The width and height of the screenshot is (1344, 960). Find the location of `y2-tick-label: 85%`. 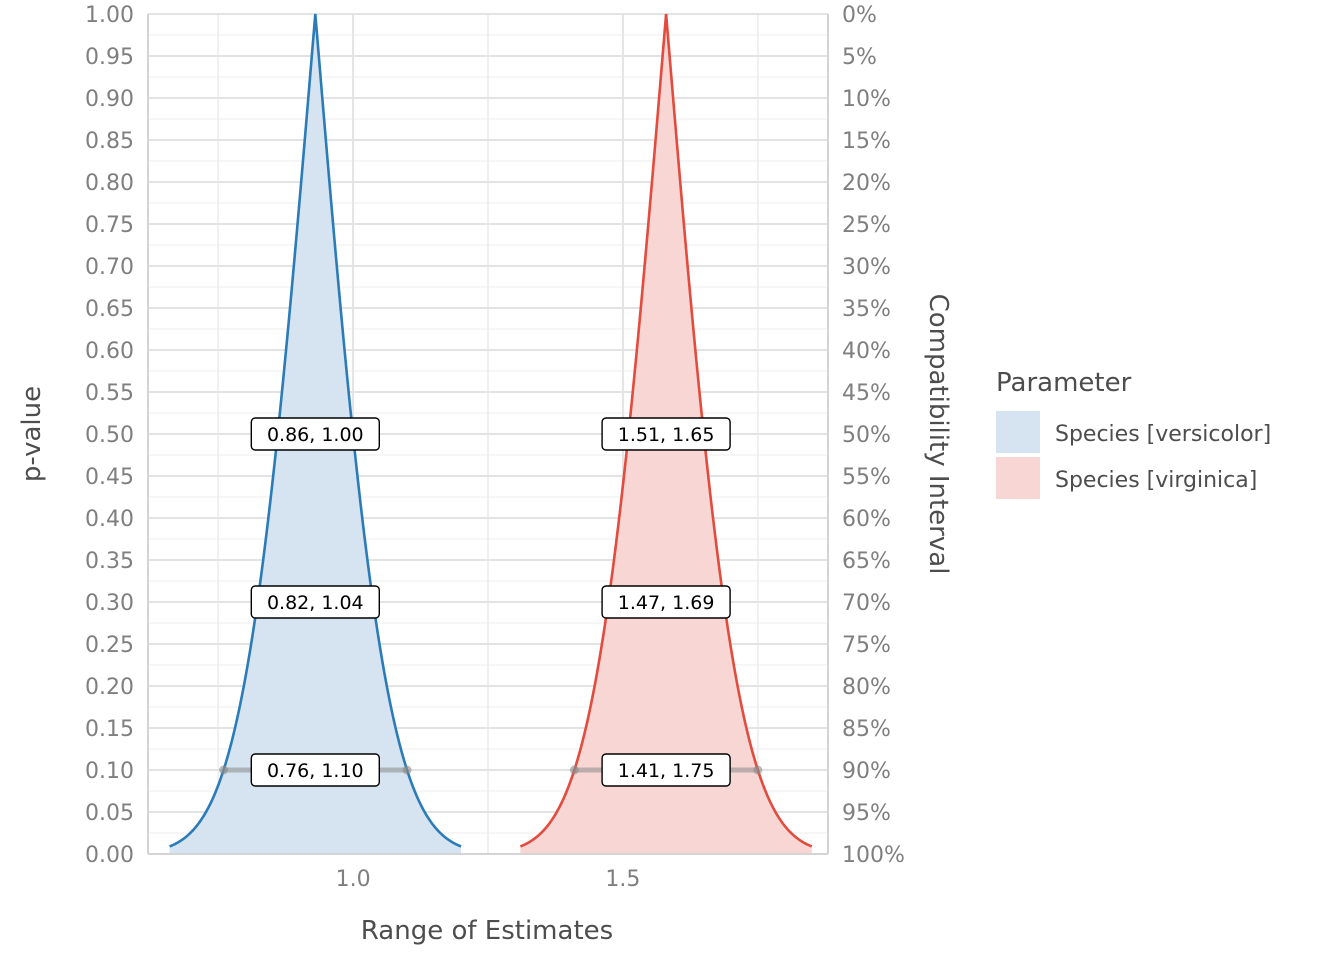

y2-tick-label: 85% is located at coordinates (866, 729).